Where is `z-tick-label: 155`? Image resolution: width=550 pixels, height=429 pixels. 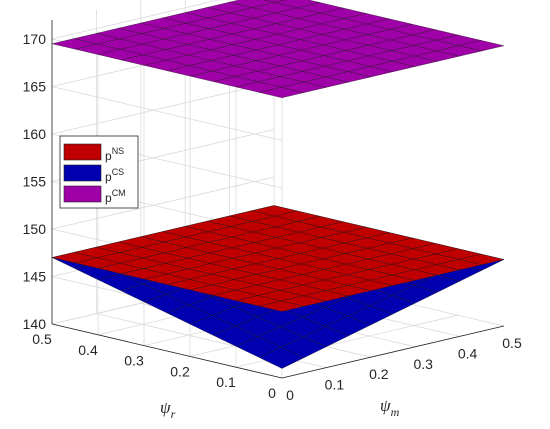
z-tick-label: 155 is located at coordinates (35, 182).